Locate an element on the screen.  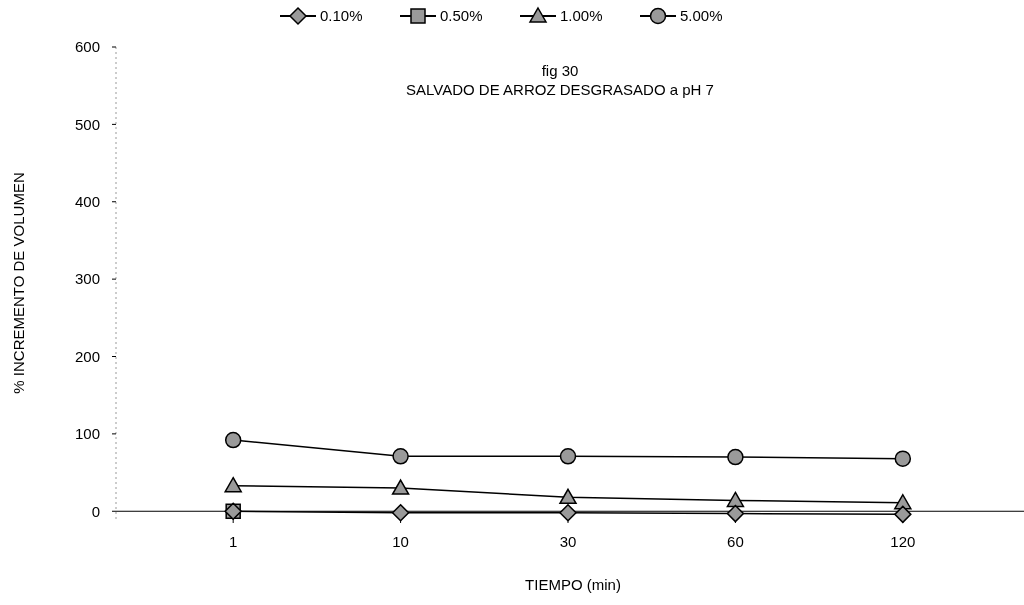
legend-label: 5.00% is located at coordinates (701, 16).